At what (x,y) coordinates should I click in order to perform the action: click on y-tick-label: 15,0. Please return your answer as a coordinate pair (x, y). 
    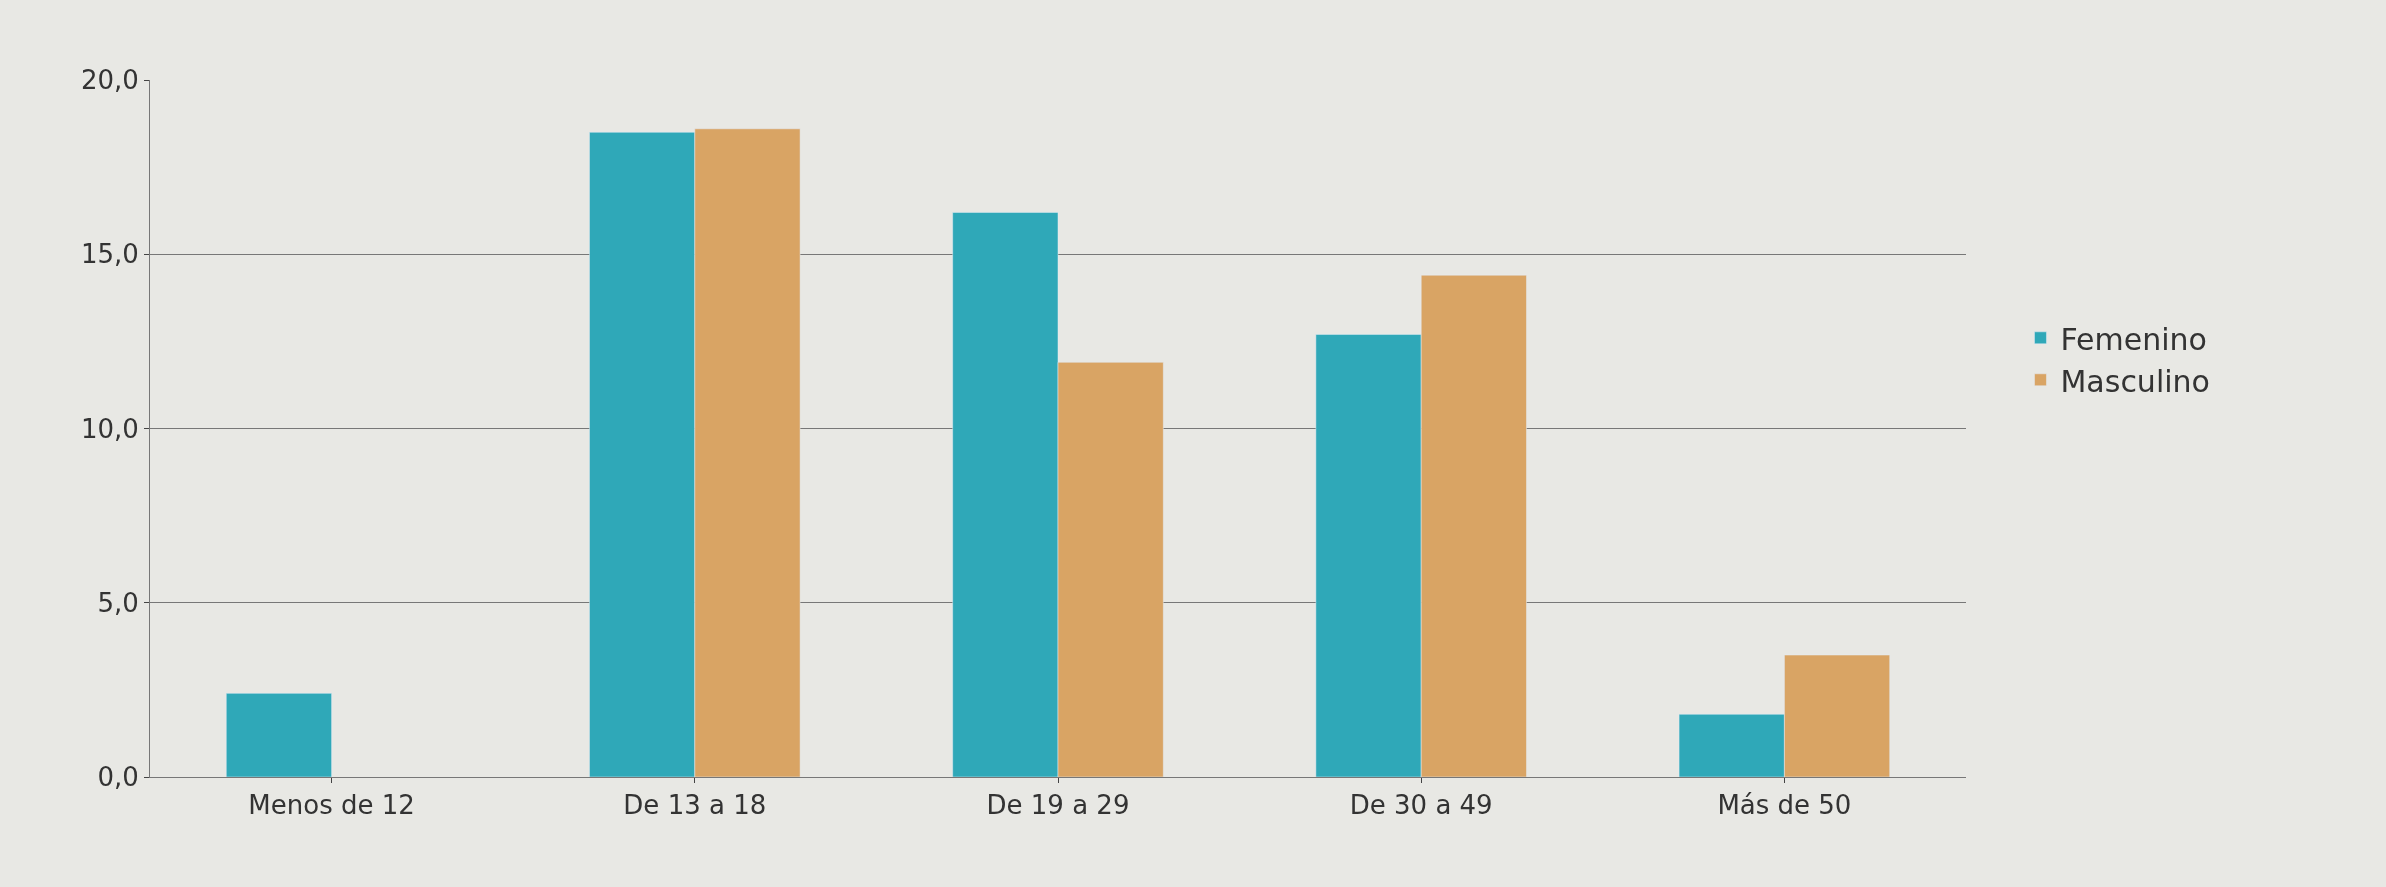
    Looking at the image, I should click on (109, 254).